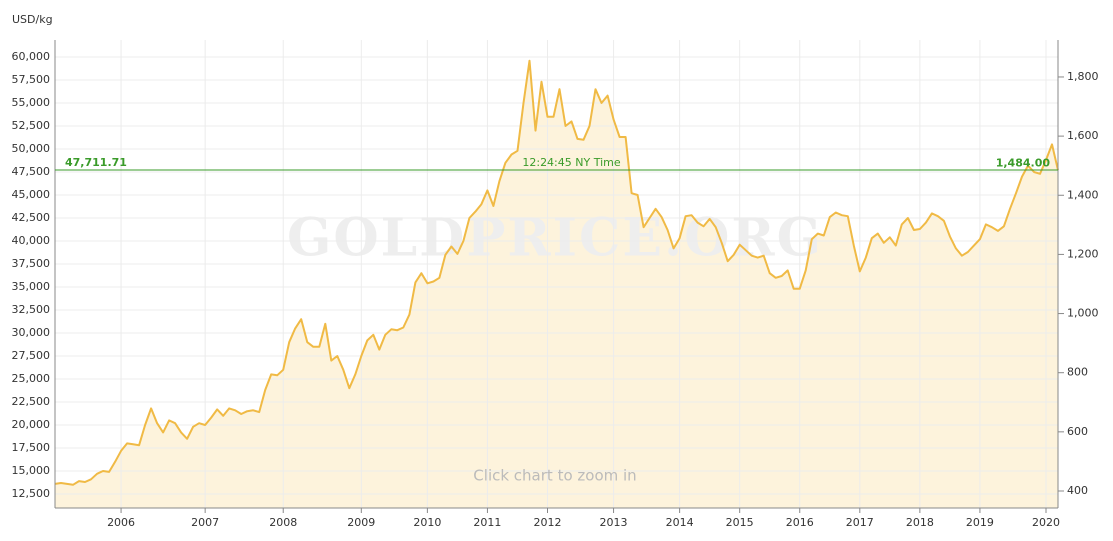 The image size is (1113, 541). What do you see at coordinates (1046, 522) in the screenshot?
I see `x-tick-label: 2020` at bounding box center [1046, 522].